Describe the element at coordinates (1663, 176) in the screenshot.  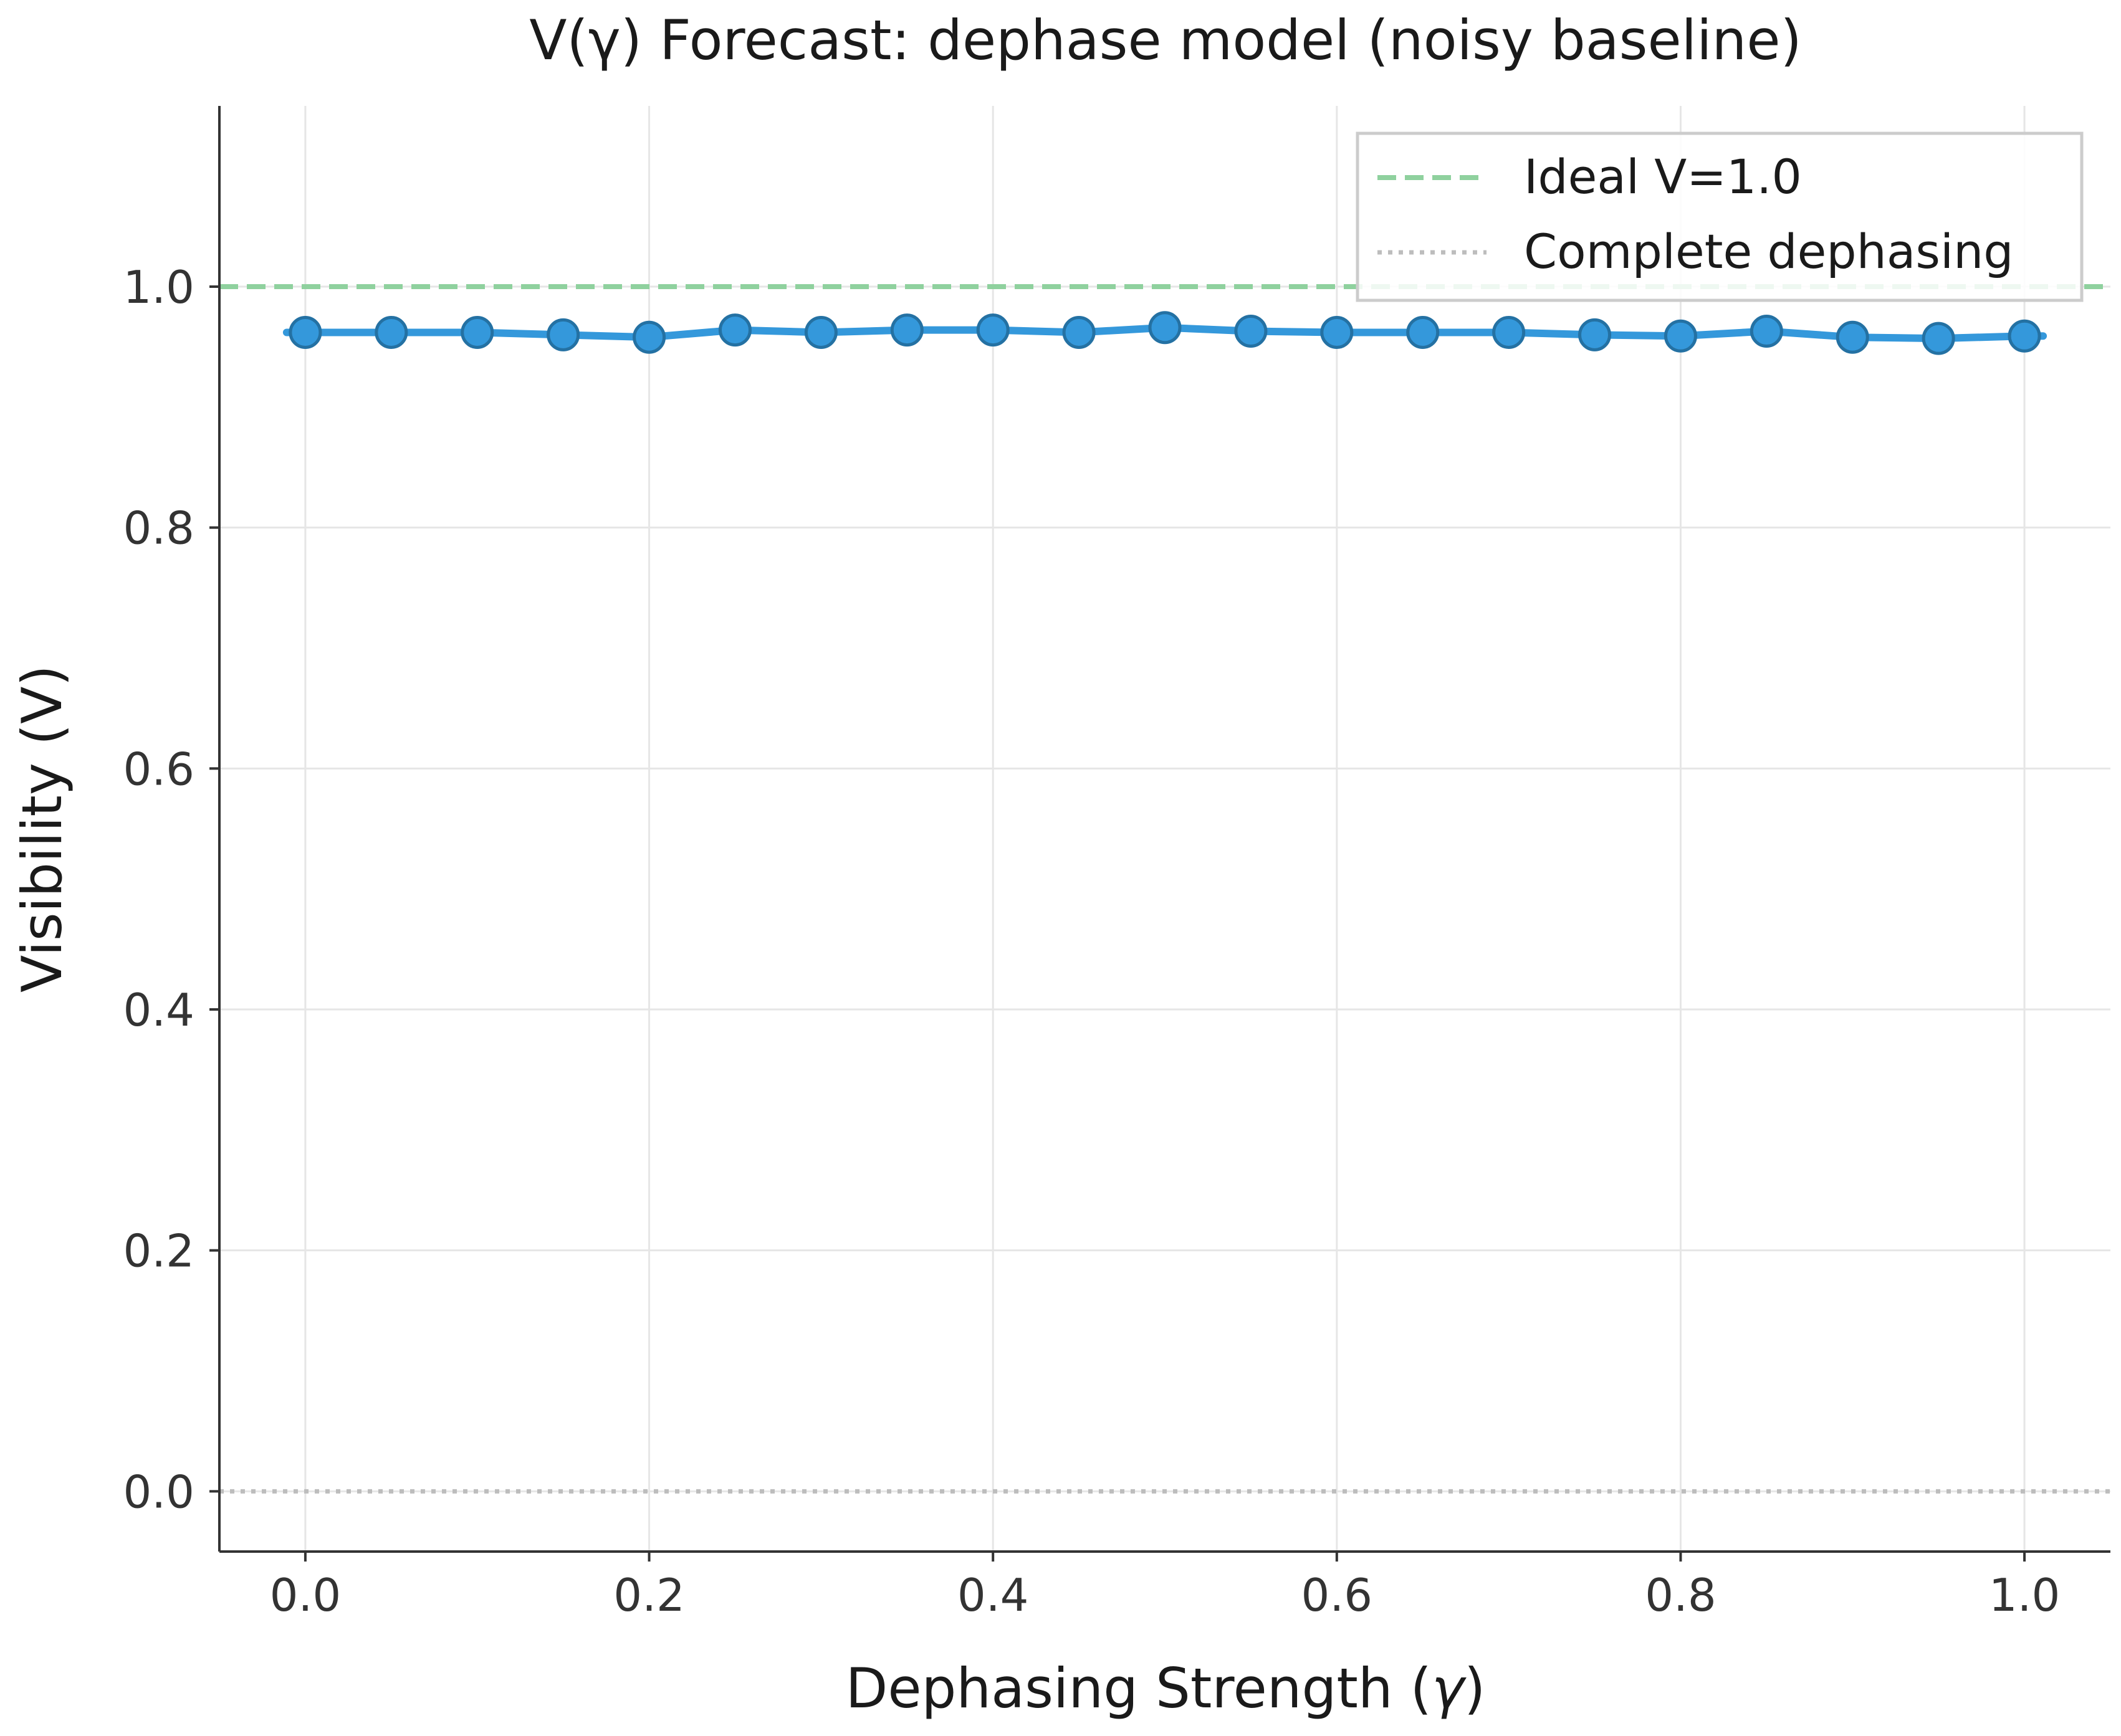
I see `legend-label-ideal: Ideal V=1.0` at that location.